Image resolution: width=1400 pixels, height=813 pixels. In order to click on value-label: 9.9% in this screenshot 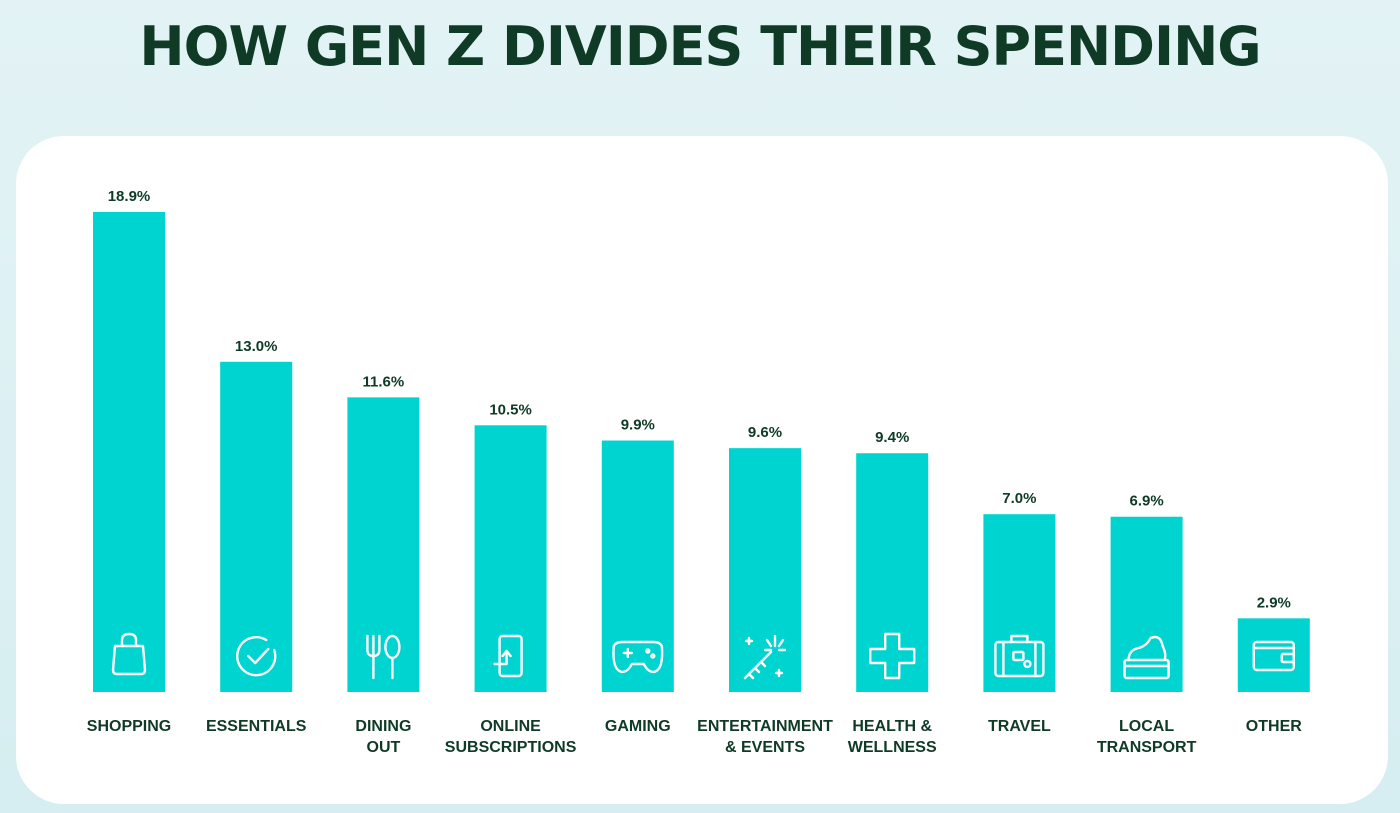, I will do `click(638, 425)`.